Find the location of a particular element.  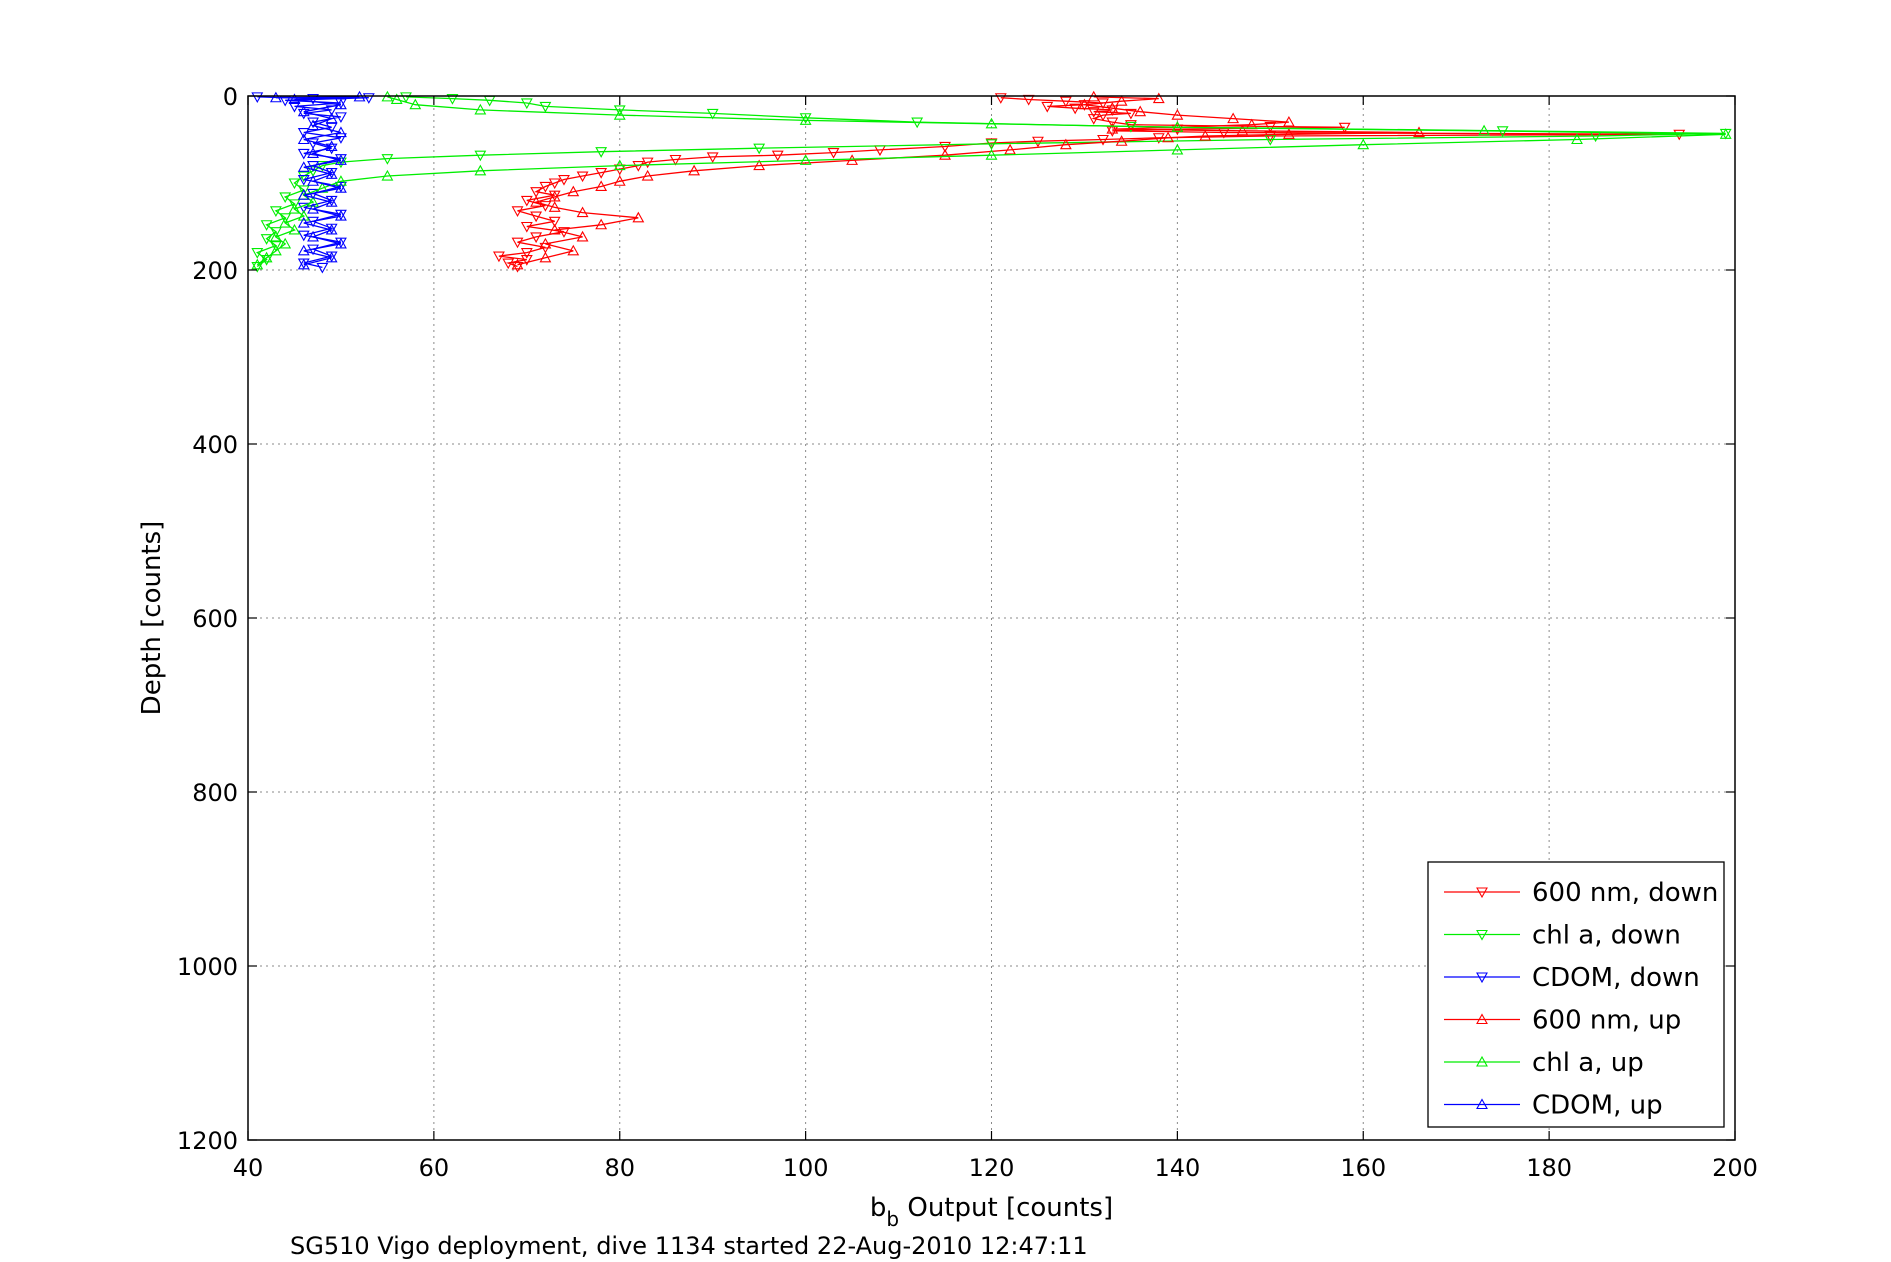

series-layer is located at coordinates (991, 182).